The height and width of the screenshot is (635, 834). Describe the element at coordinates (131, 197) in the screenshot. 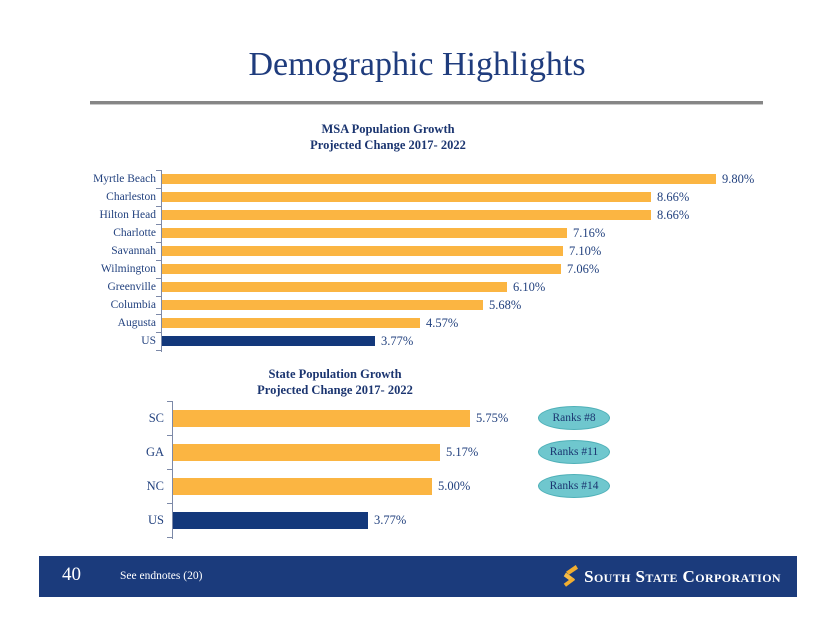

I see `category-label: Charleston` at that location.